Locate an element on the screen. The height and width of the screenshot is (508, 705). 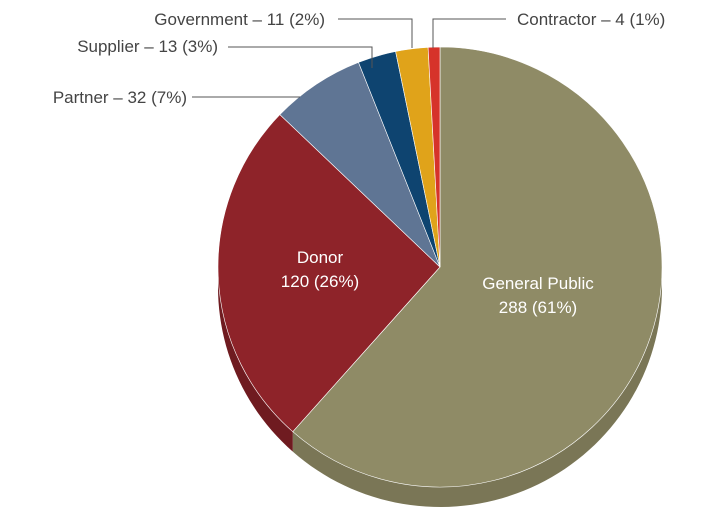
label-leader-lines is located at coordinates (349, 58).